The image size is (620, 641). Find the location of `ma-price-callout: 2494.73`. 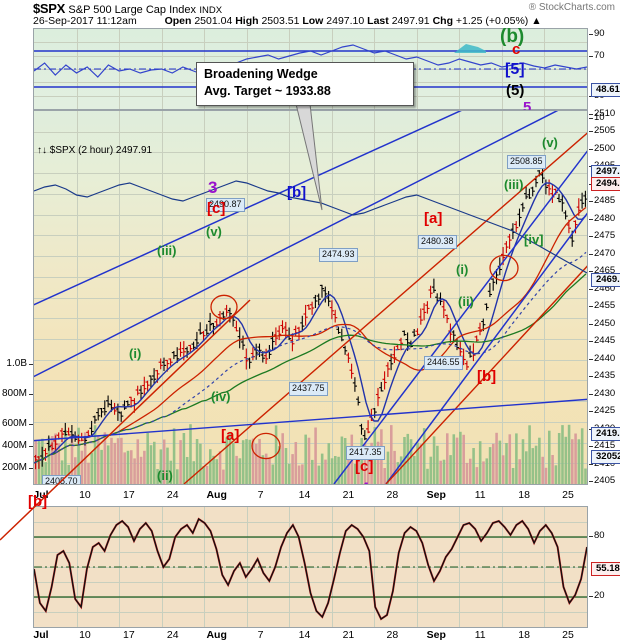

ma-price-callout: 2494.73 is located at coordinates (605, 184).